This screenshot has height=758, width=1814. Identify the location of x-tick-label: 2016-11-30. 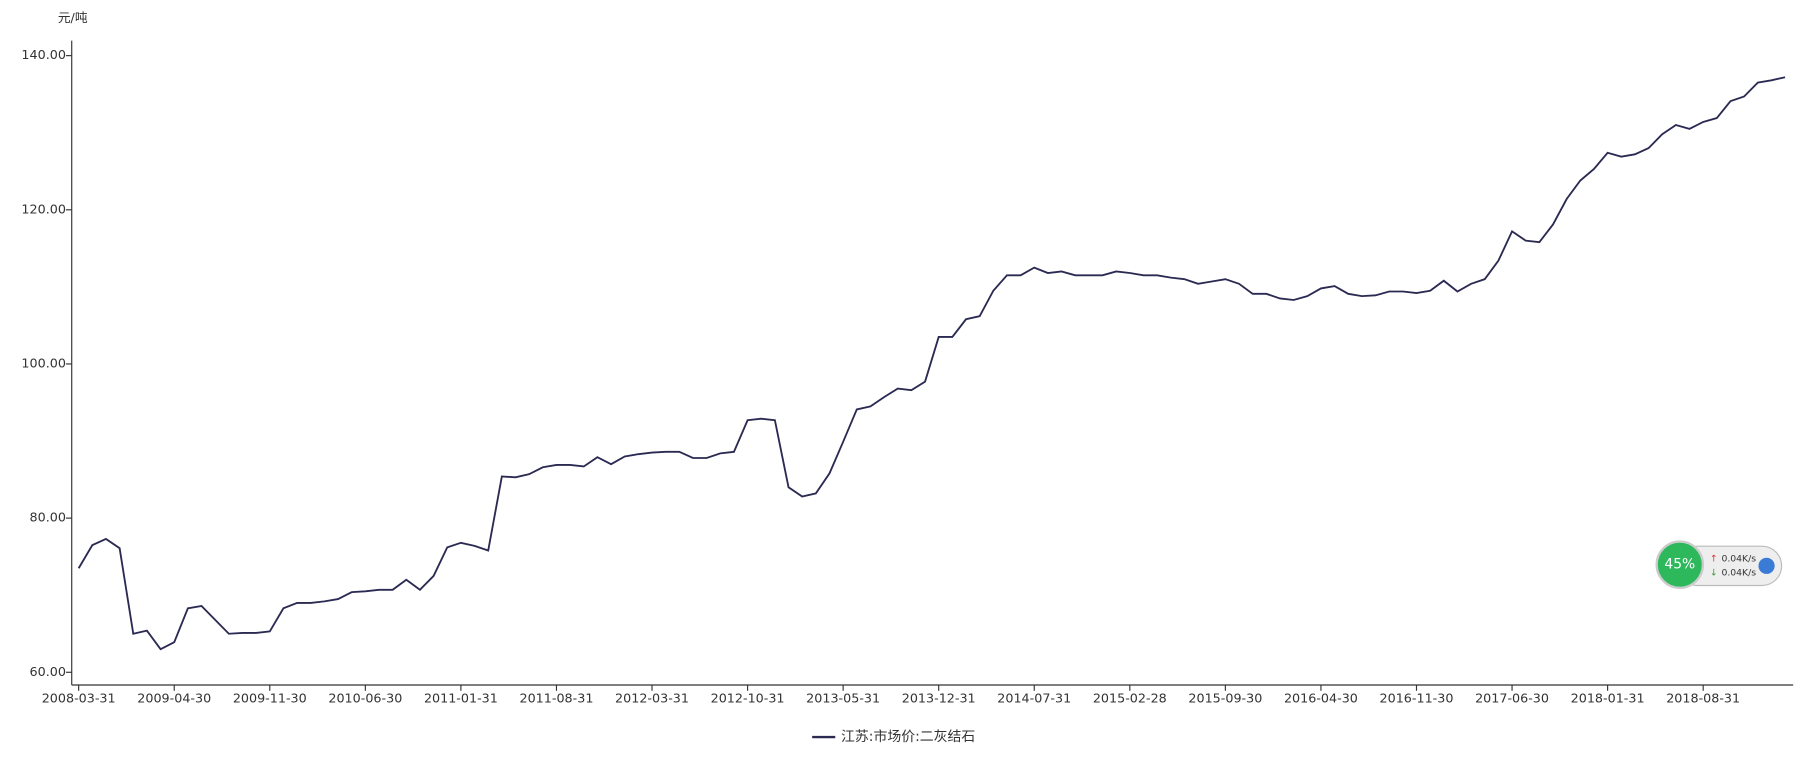
(1417, 697).